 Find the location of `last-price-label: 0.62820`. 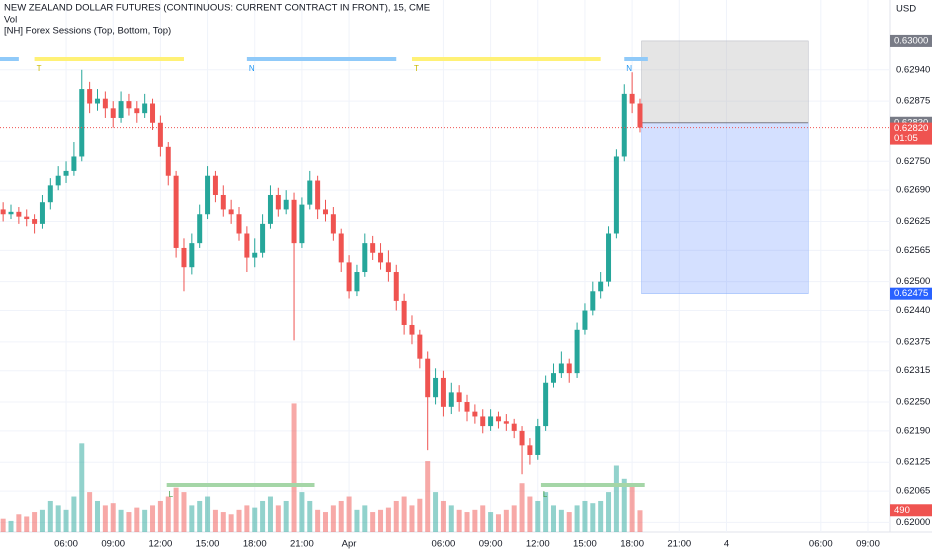

last-price-label: 0.62820 is located at coordinates (911, 128).